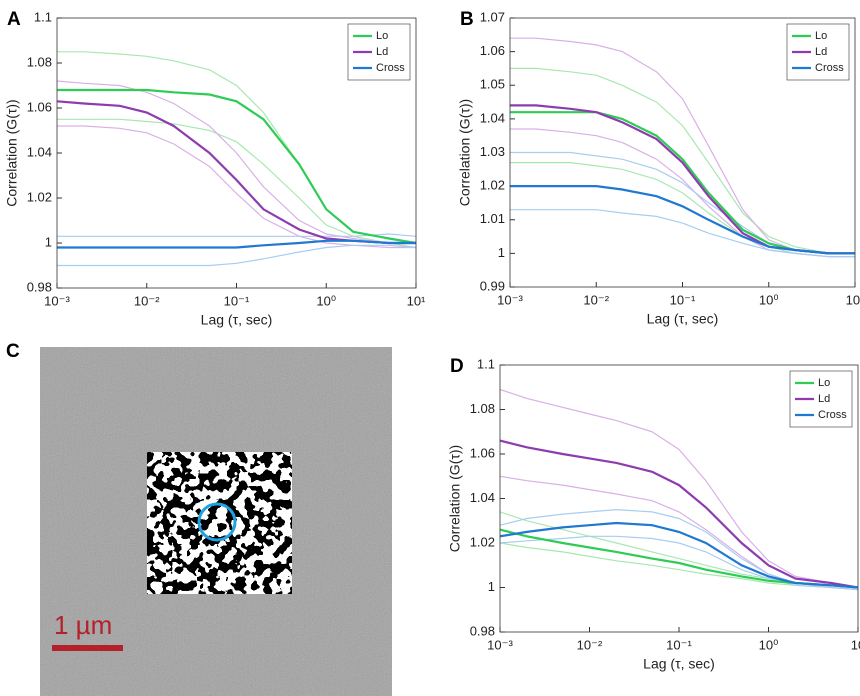  Describe the element at coordinates (457, 366) in the screenshot. I see `panel-label: D` at that location.